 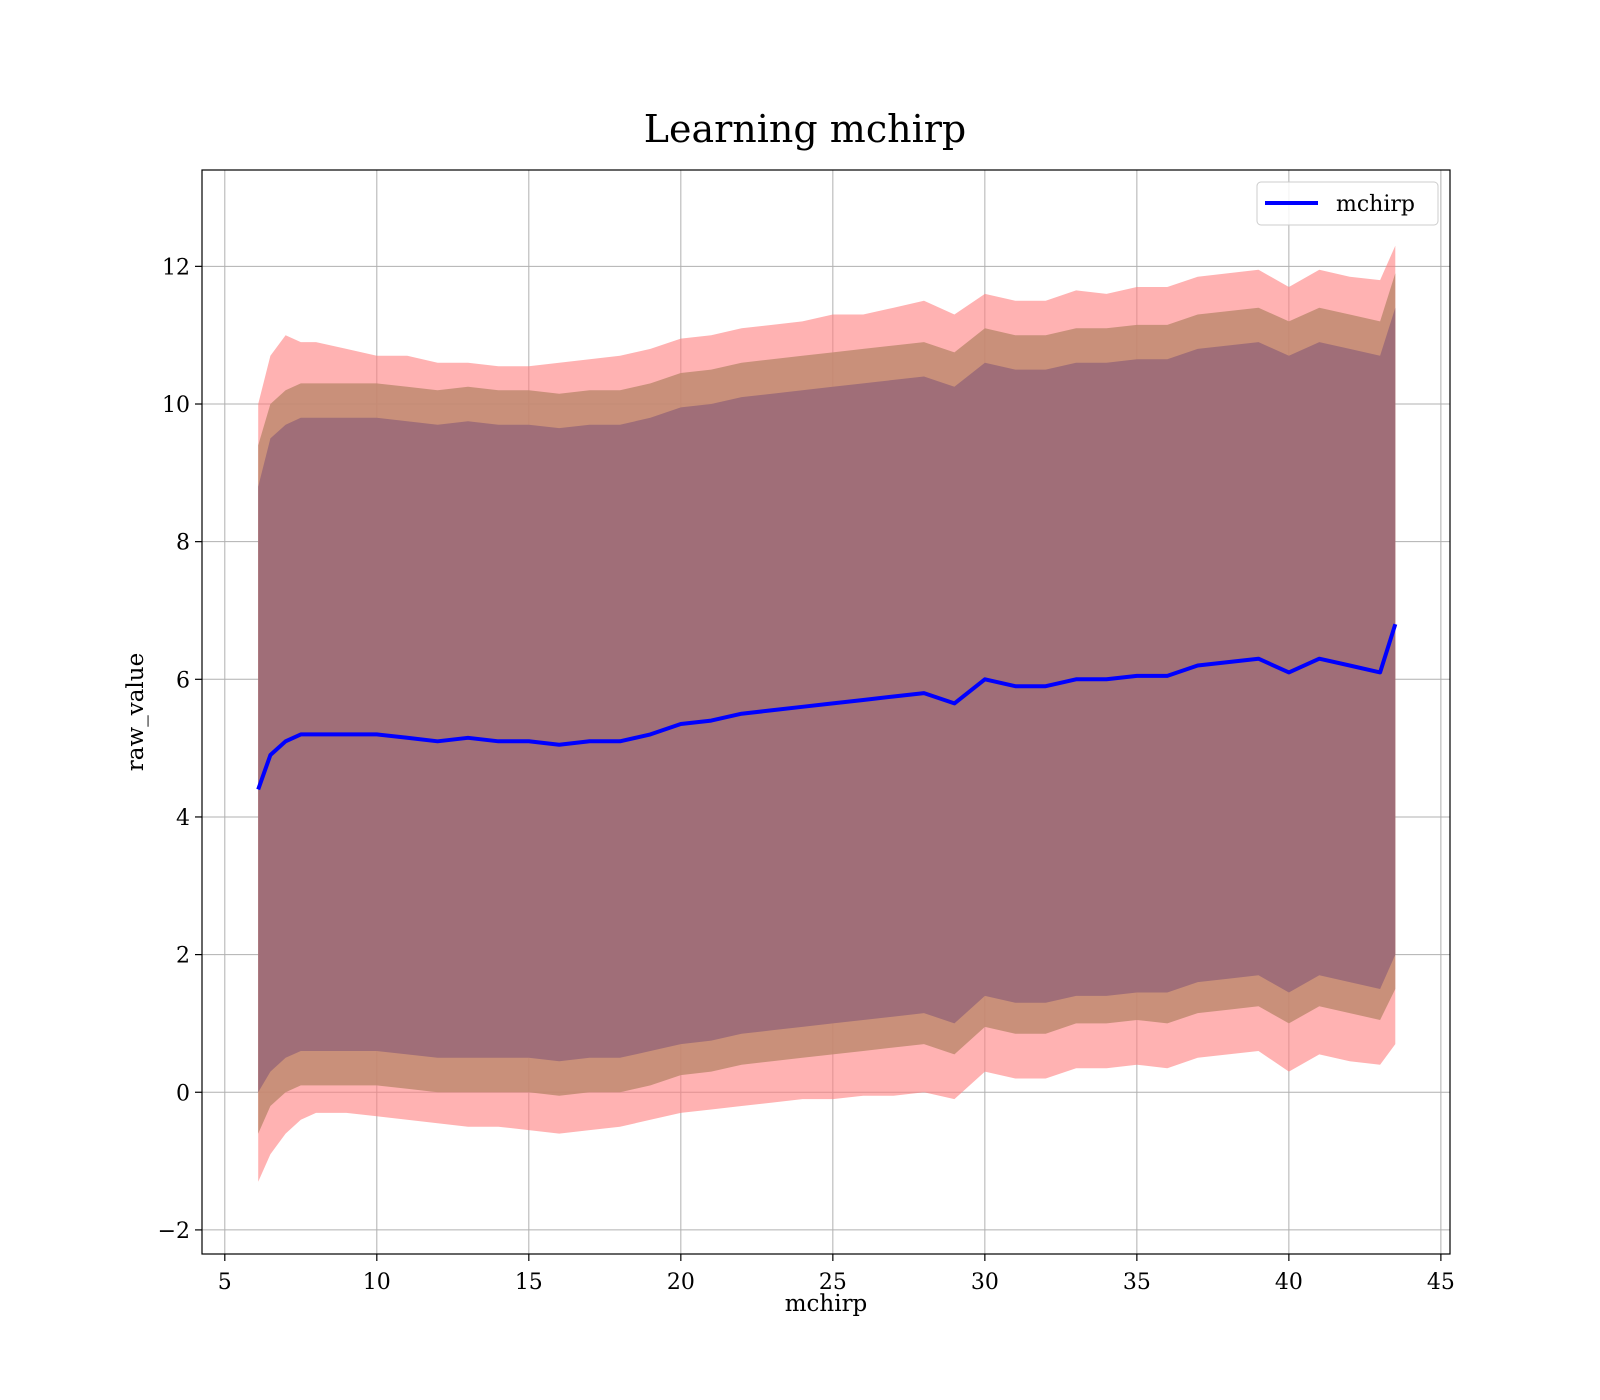 What do you see at coordinates (826, 1304) in the screenshot?
I see `x-axis-label: mchirp` at bounding box center [826, 1304].